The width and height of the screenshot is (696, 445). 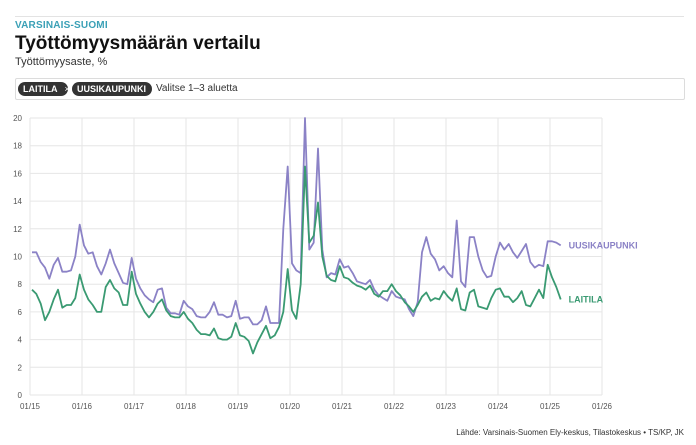 I want to click on top-divider, so click(x=349, y=16).